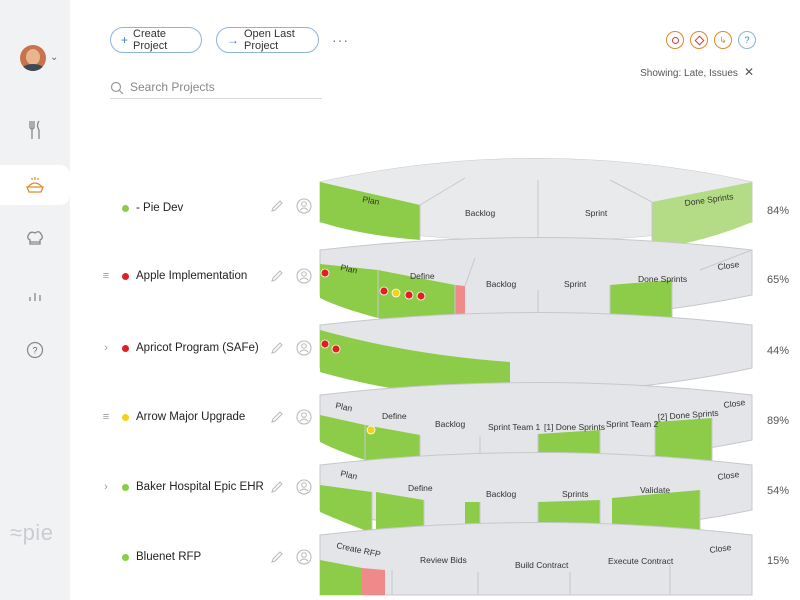 The height and width of the screenshot is (600, 800). I want to click on segment-label: Review Bids, so click(443, 560).